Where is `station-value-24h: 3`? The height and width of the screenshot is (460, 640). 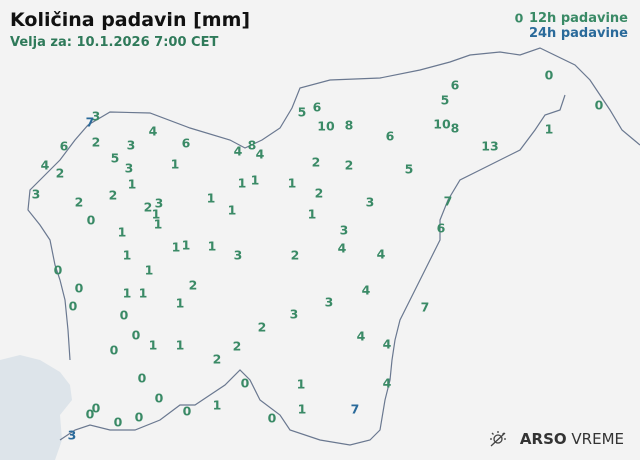 station-value-24h: 3 is located at coordinates (72, 435).